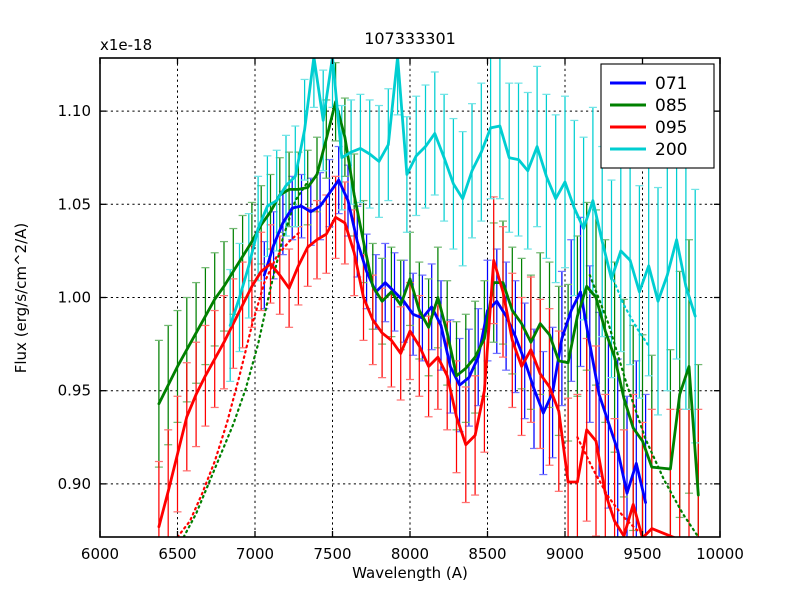 The width and height of the screenshot is (800, 600). What do you see at coordinates (410, 554) in the screenshot?
I see `x-tick-label: 8000` at bounding box center [410, 554].